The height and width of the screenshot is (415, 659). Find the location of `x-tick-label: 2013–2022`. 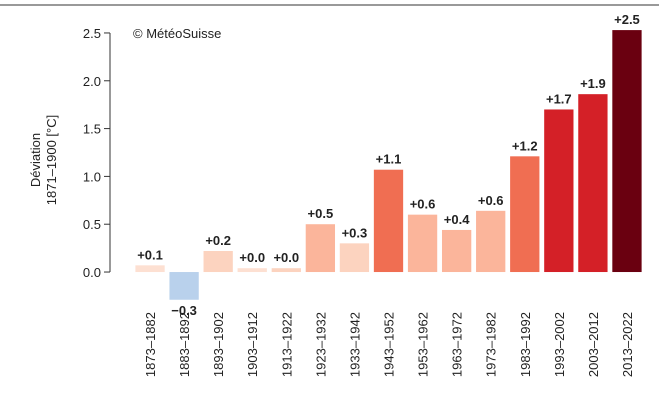

x-tick-label: 2013–2022 is located at coordinates (627, 344).